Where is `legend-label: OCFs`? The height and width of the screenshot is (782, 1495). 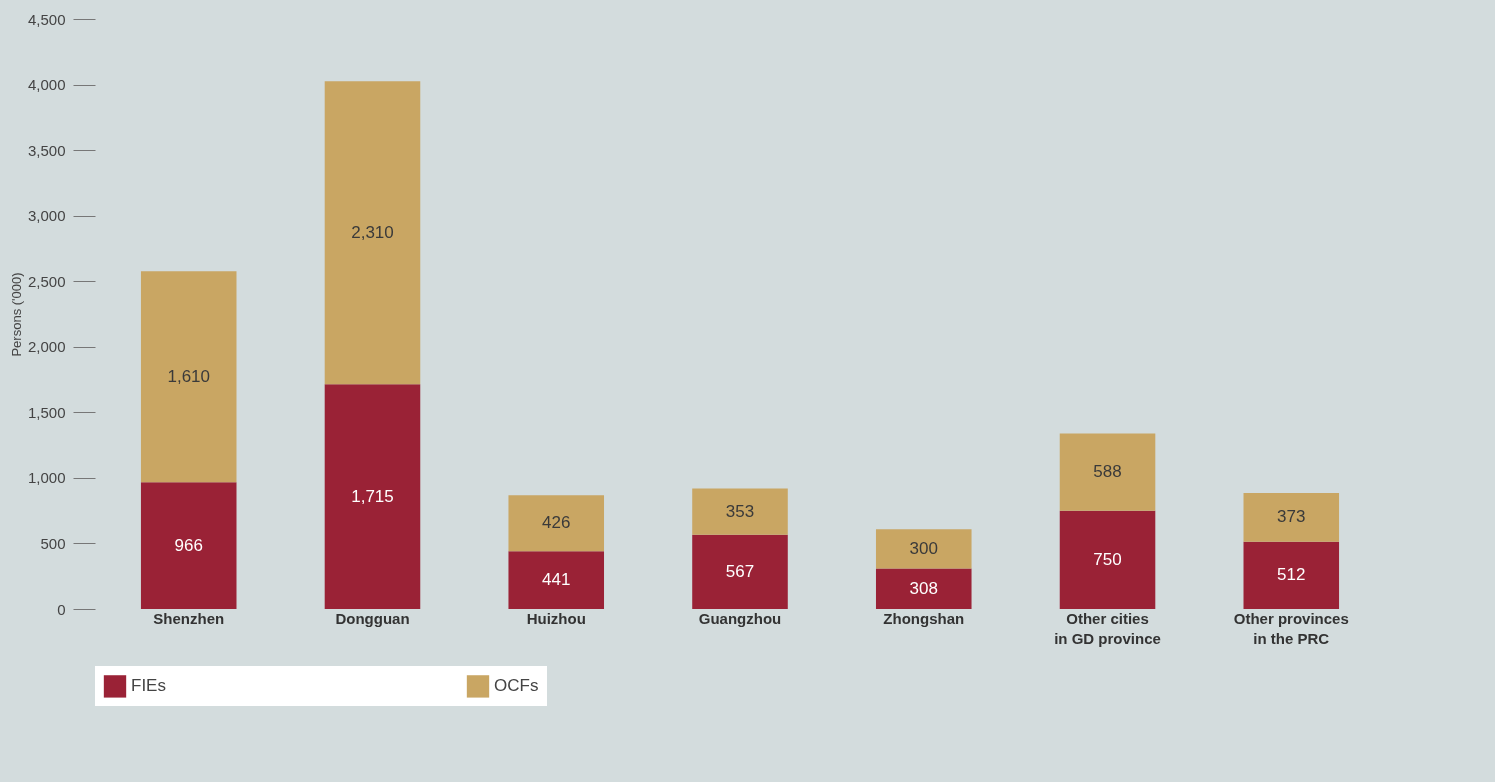
legend-label: OCFs is located at coordinates (516, 686).